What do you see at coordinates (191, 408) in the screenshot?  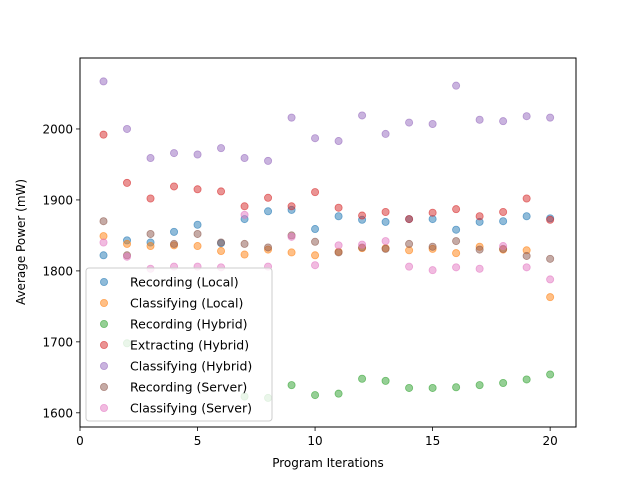 I see `legend-entry: Classifying (Server)` at bounding box center [191, 408].